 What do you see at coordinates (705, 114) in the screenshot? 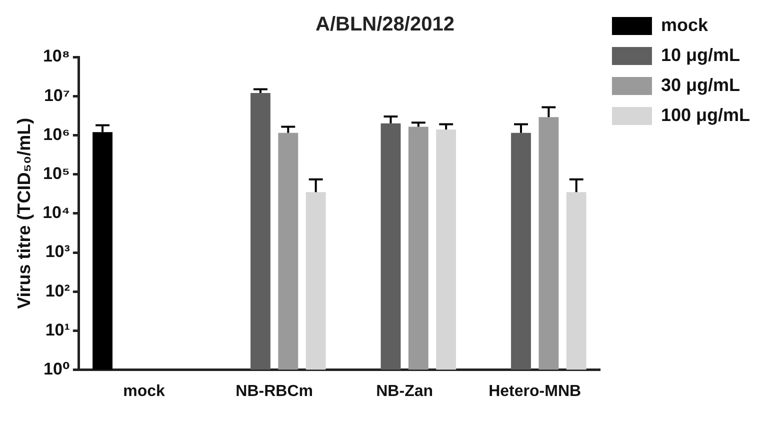
I see `legend-label: 100 μg/mL` at bounding box center [705, 114].